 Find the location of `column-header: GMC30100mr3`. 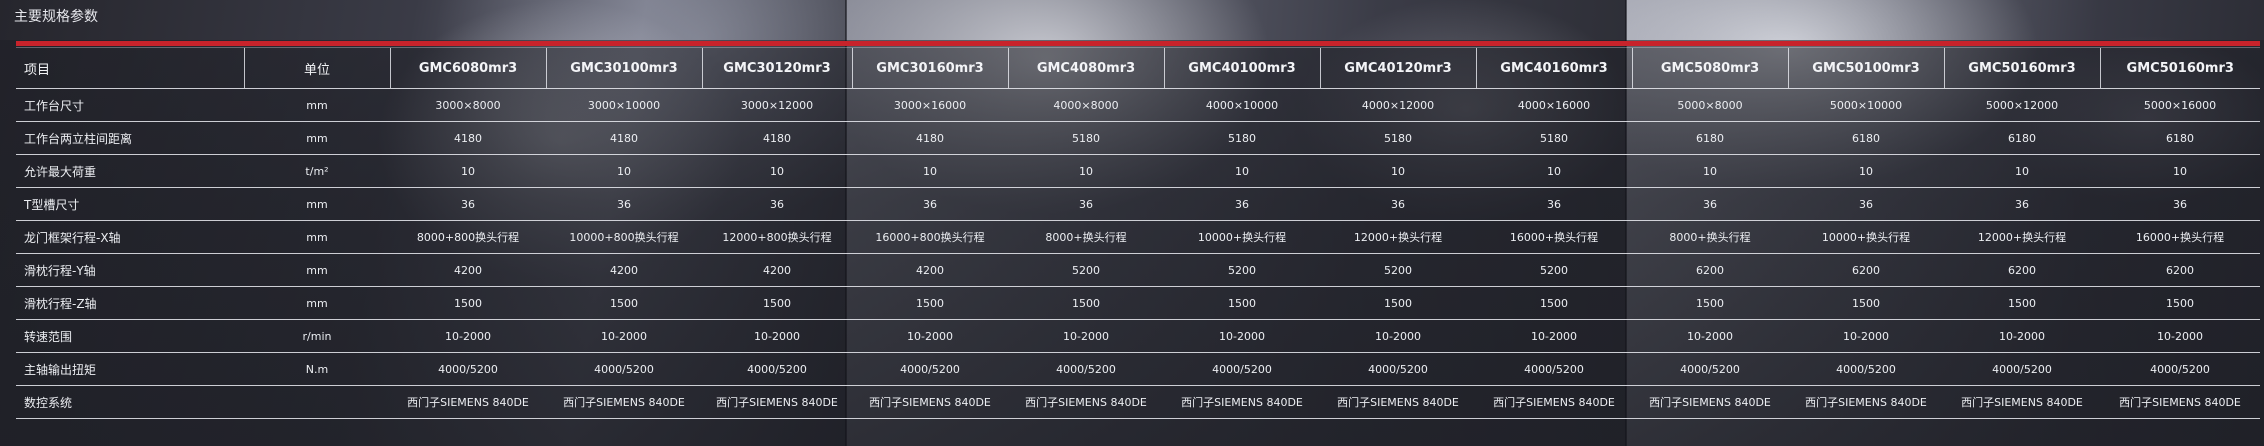

column-header: GMC30100mr3 is located at coordinates (623, 68).